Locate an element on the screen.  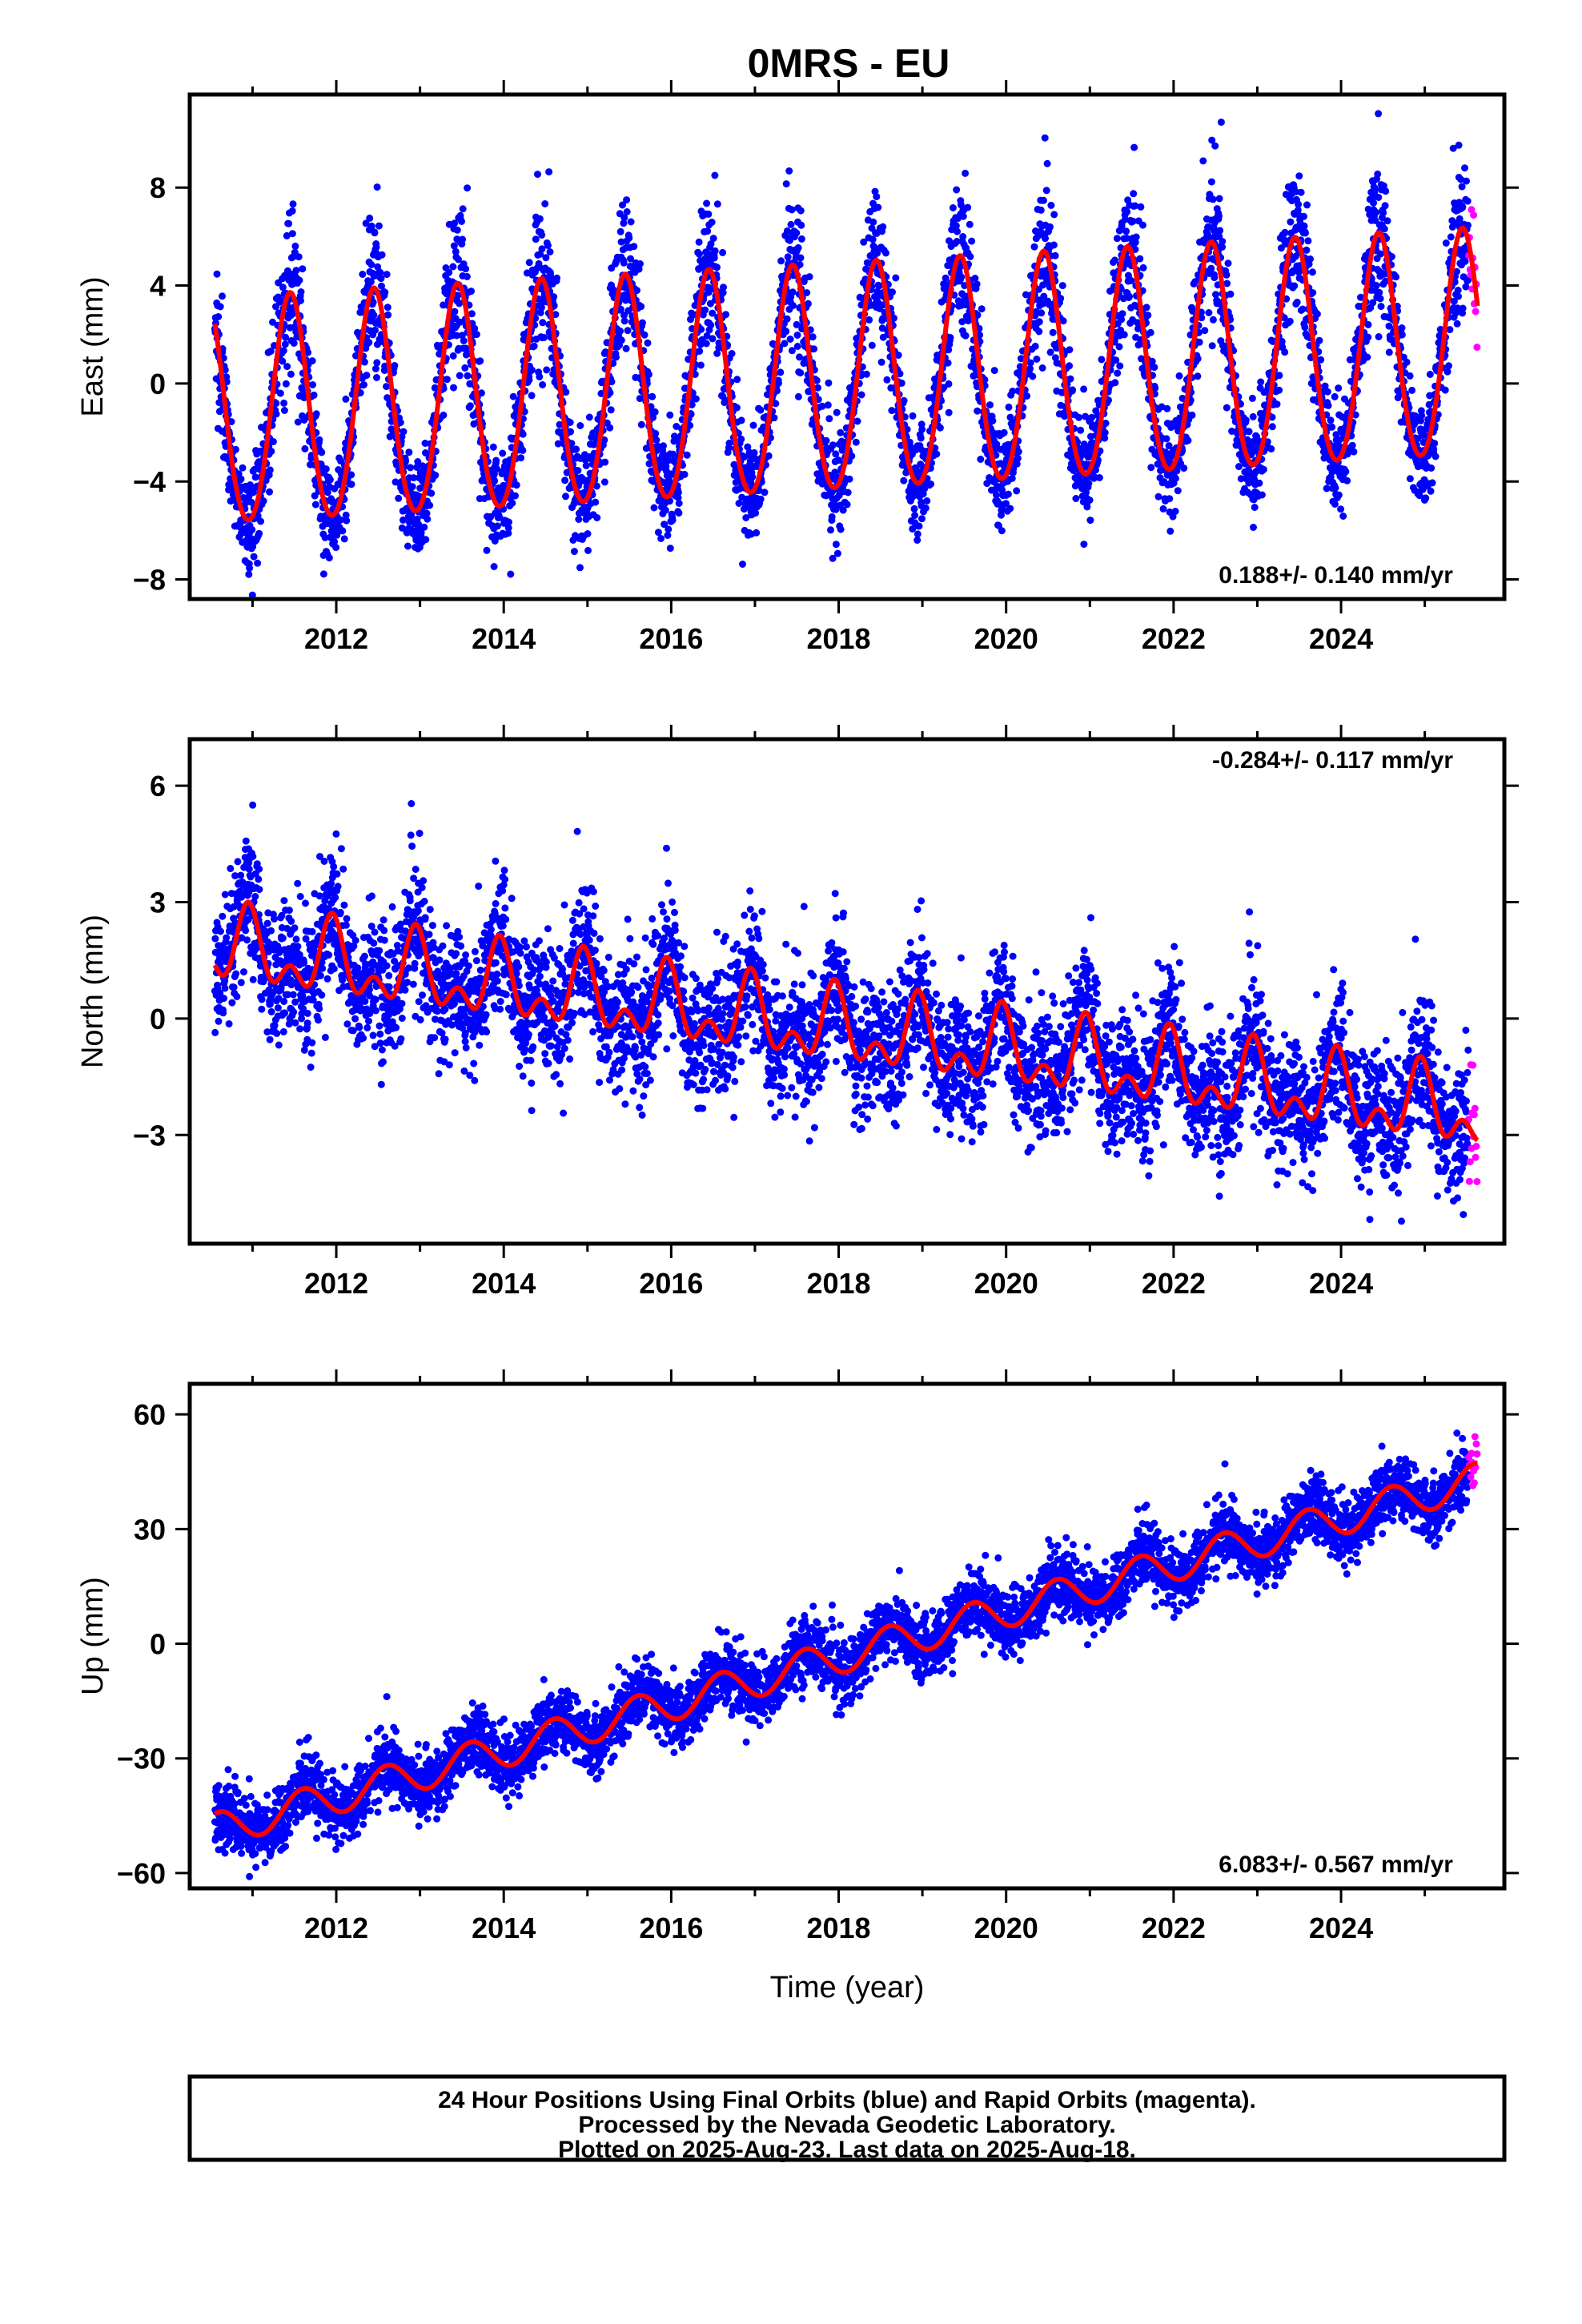
y-tick-label: 8 is located at coordinates (158, 187).